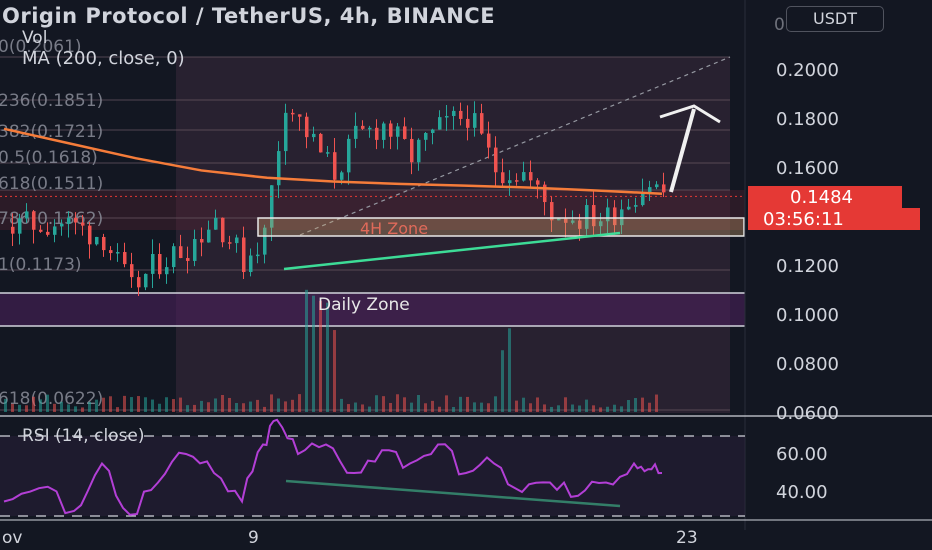 This screenshot has width=932, height=550. I want to click on price-tick-label: 0.1200, so click(807, 266).